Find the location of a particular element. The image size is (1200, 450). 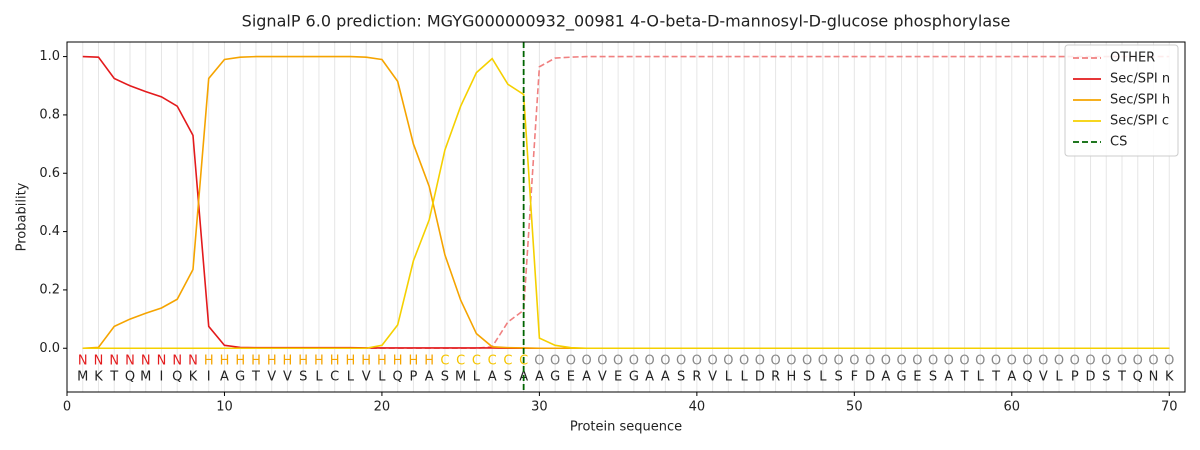

residue: P is located at coordinates (414, 377).